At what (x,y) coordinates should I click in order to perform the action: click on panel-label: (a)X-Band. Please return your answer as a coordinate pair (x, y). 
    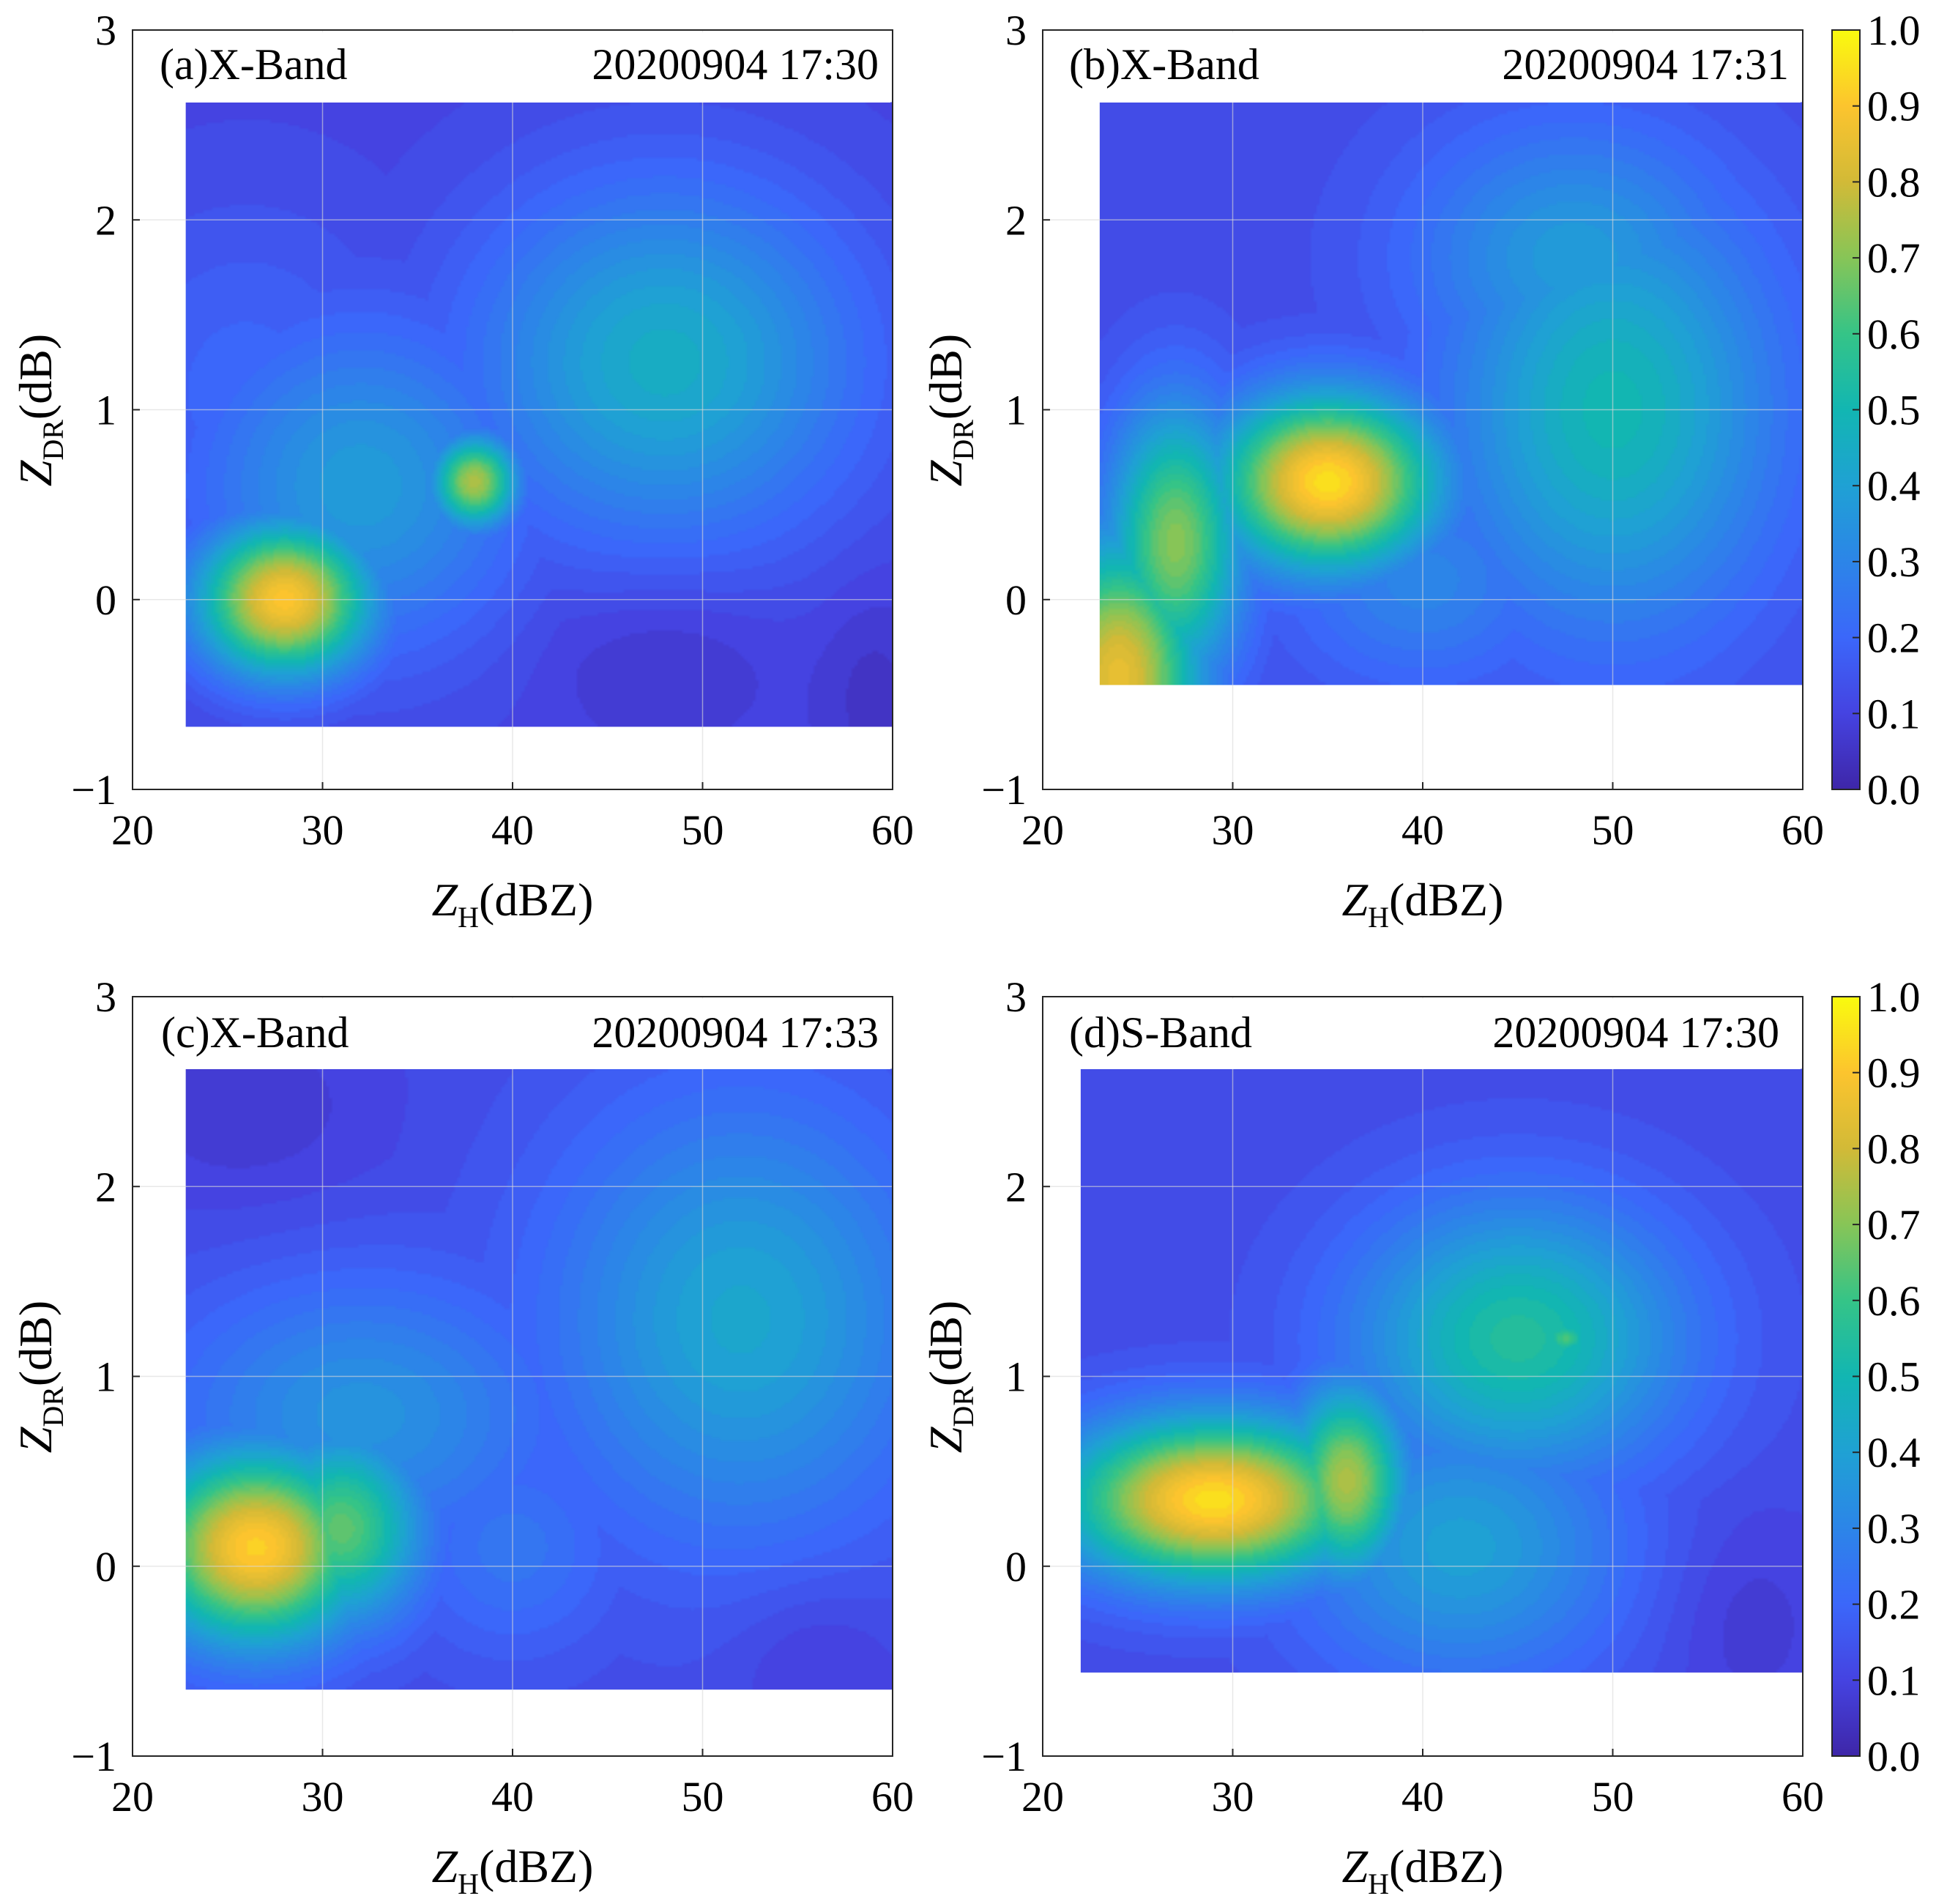
    Looking at the image, I should click on (254, 64).